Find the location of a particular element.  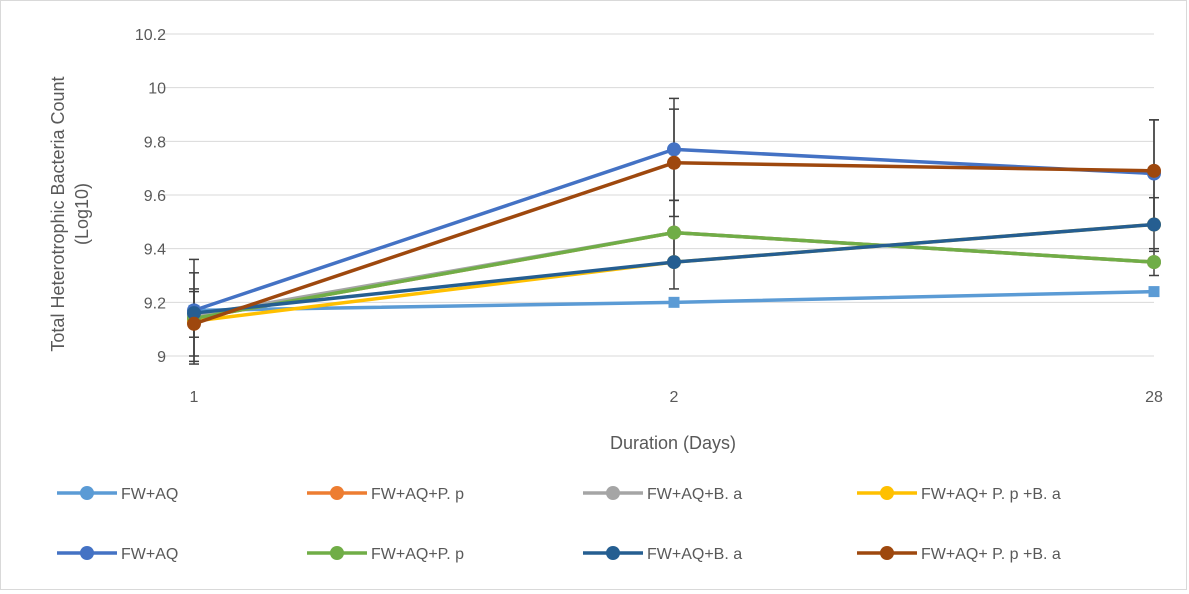

x-axis-tick-labels: 1 2 28 is located at coordinates (676, 397).